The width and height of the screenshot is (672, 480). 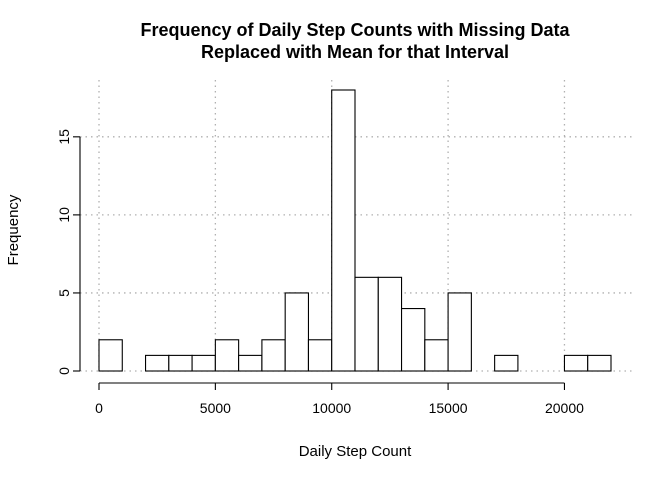 What do you see at coordinates (215, 408) in the screenshot?
I see `x-tick-label-1: 5000` at bounding box center [215, 408].